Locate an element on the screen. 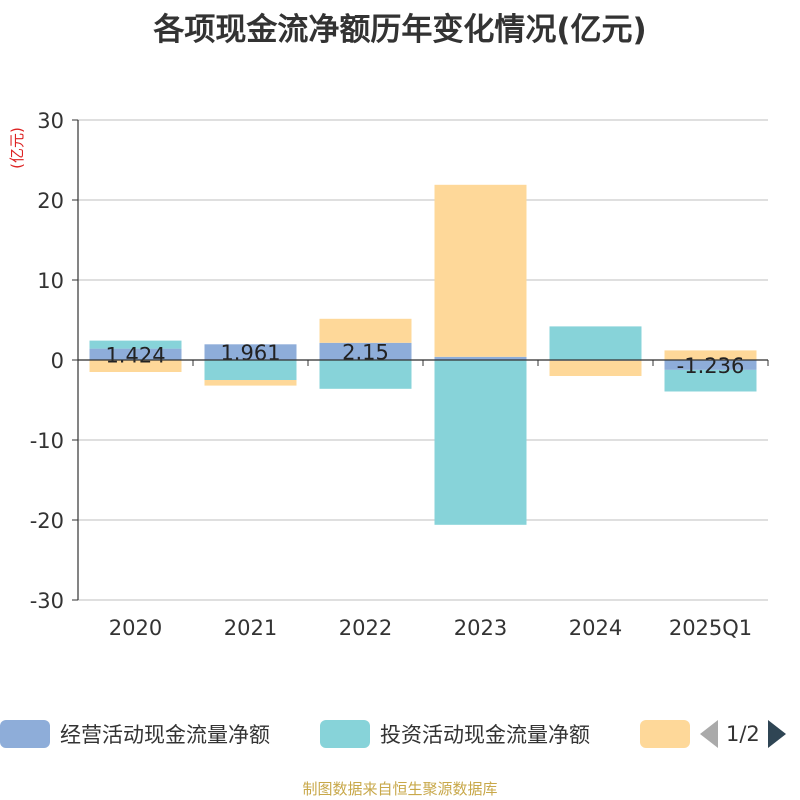 This screenshot has width=800, height=800. data-label: 1.424 is located at coordinates (135, 355).